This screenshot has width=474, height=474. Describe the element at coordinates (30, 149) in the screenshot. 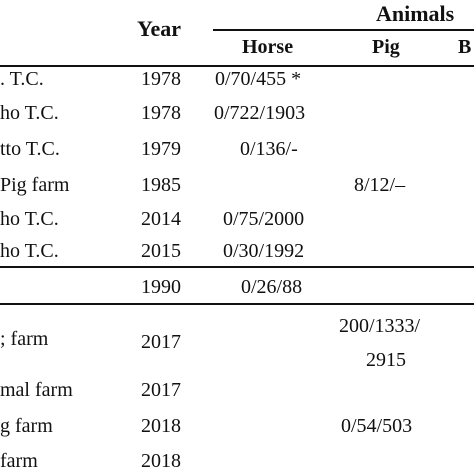

I see `location-cell: tto T.C.` at that location.